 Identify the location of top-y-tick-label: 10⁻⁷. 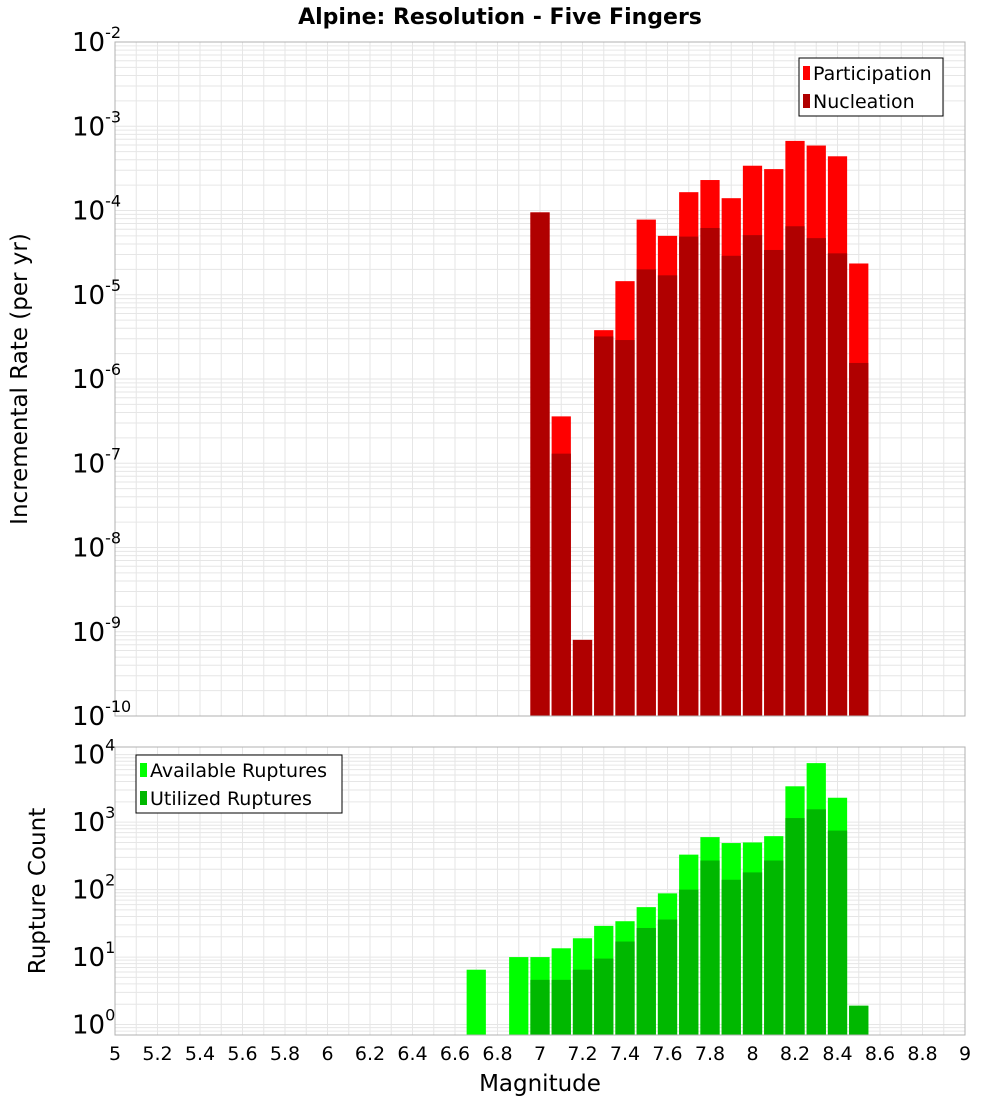
(96, 461).